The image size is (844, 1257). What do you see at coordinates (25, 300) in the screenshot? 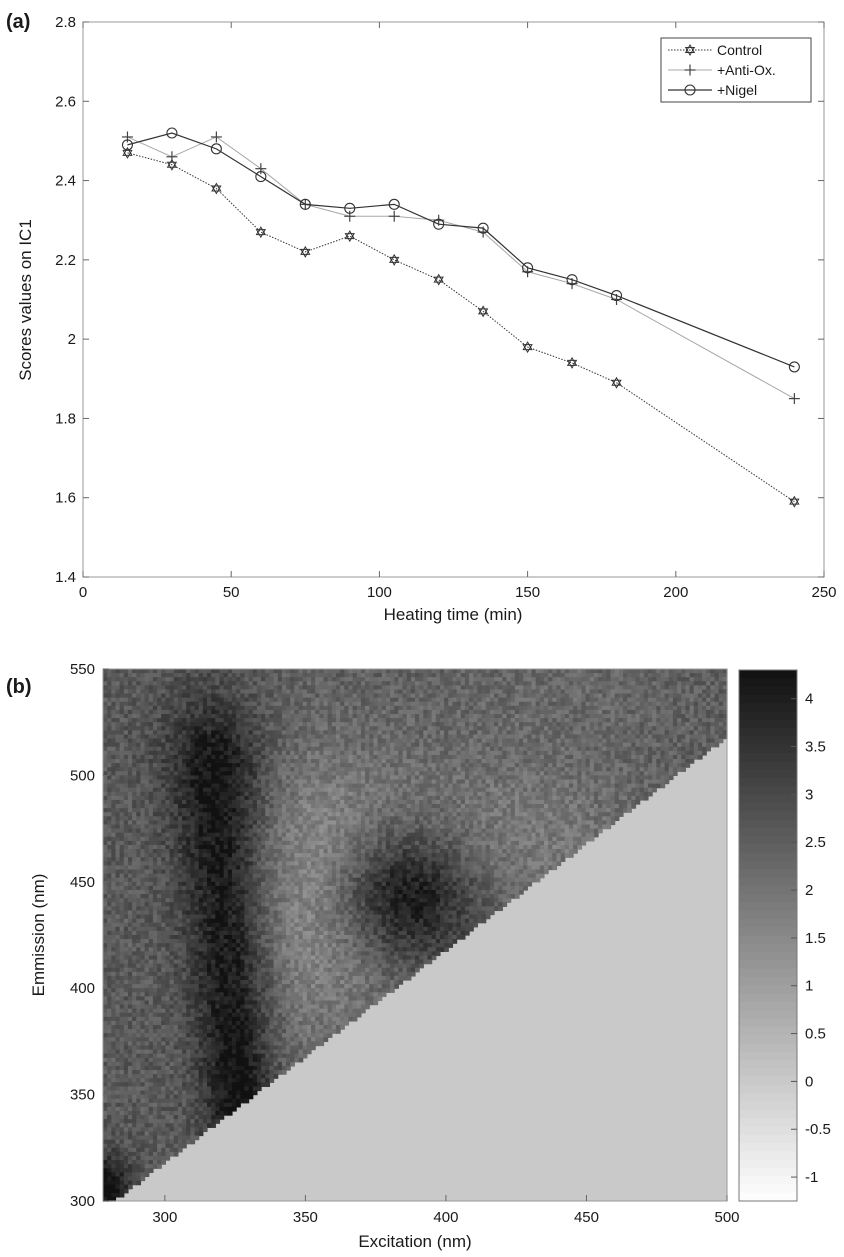
I see `y-axis-label: Scores values on IC1` at bounding box center [25, 300].